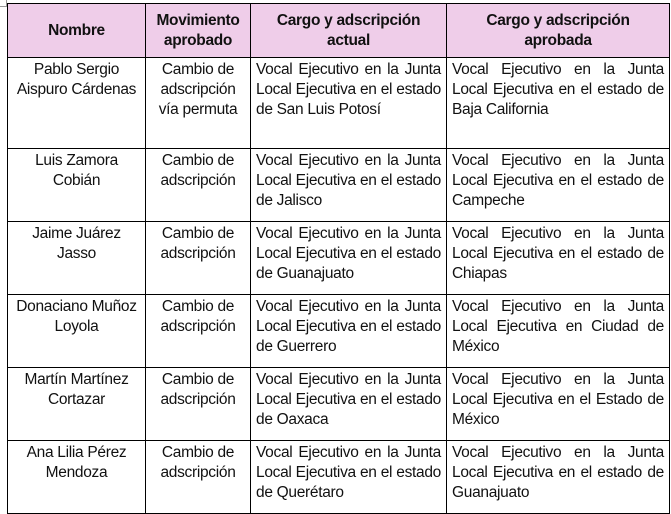  I want to click on header-movimiento: Movimiento aprobado, so click(198, 30).